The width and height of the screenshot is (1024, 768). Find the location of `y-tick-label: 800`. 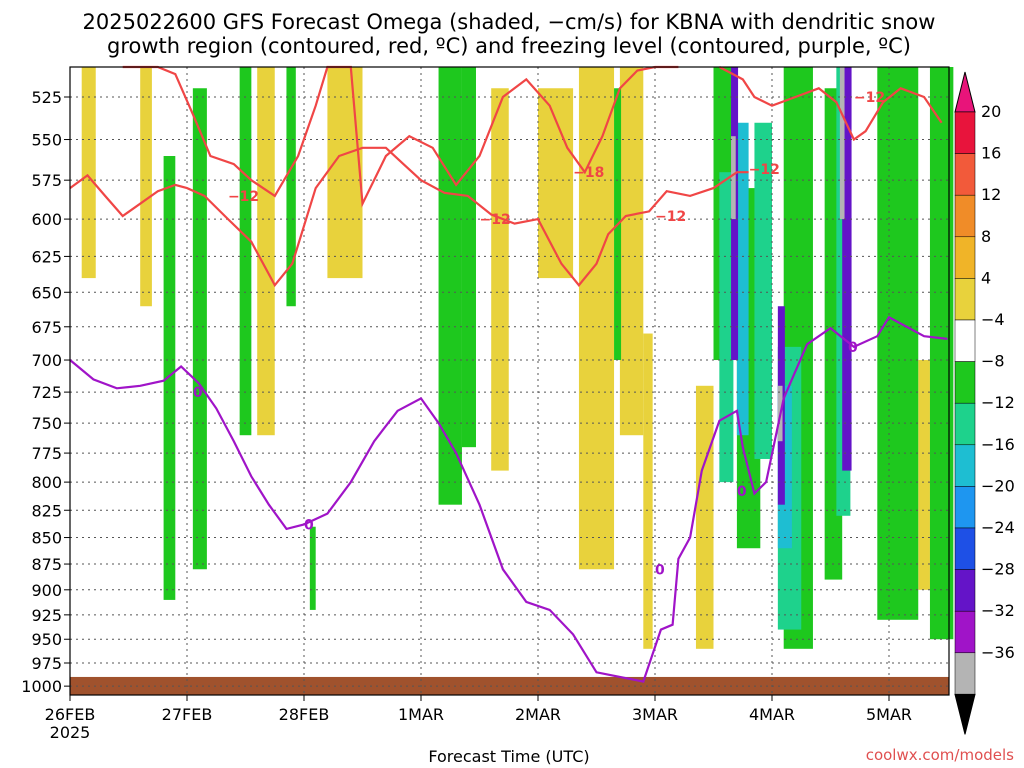

y-tick-label: 800 is located at coordinates (46, 482).